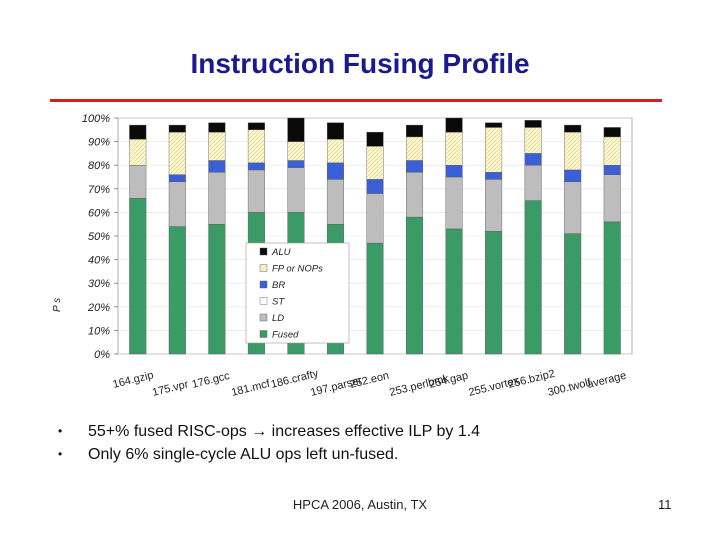  I want to click on legend-label-alu: ALU, so click(281, 252).